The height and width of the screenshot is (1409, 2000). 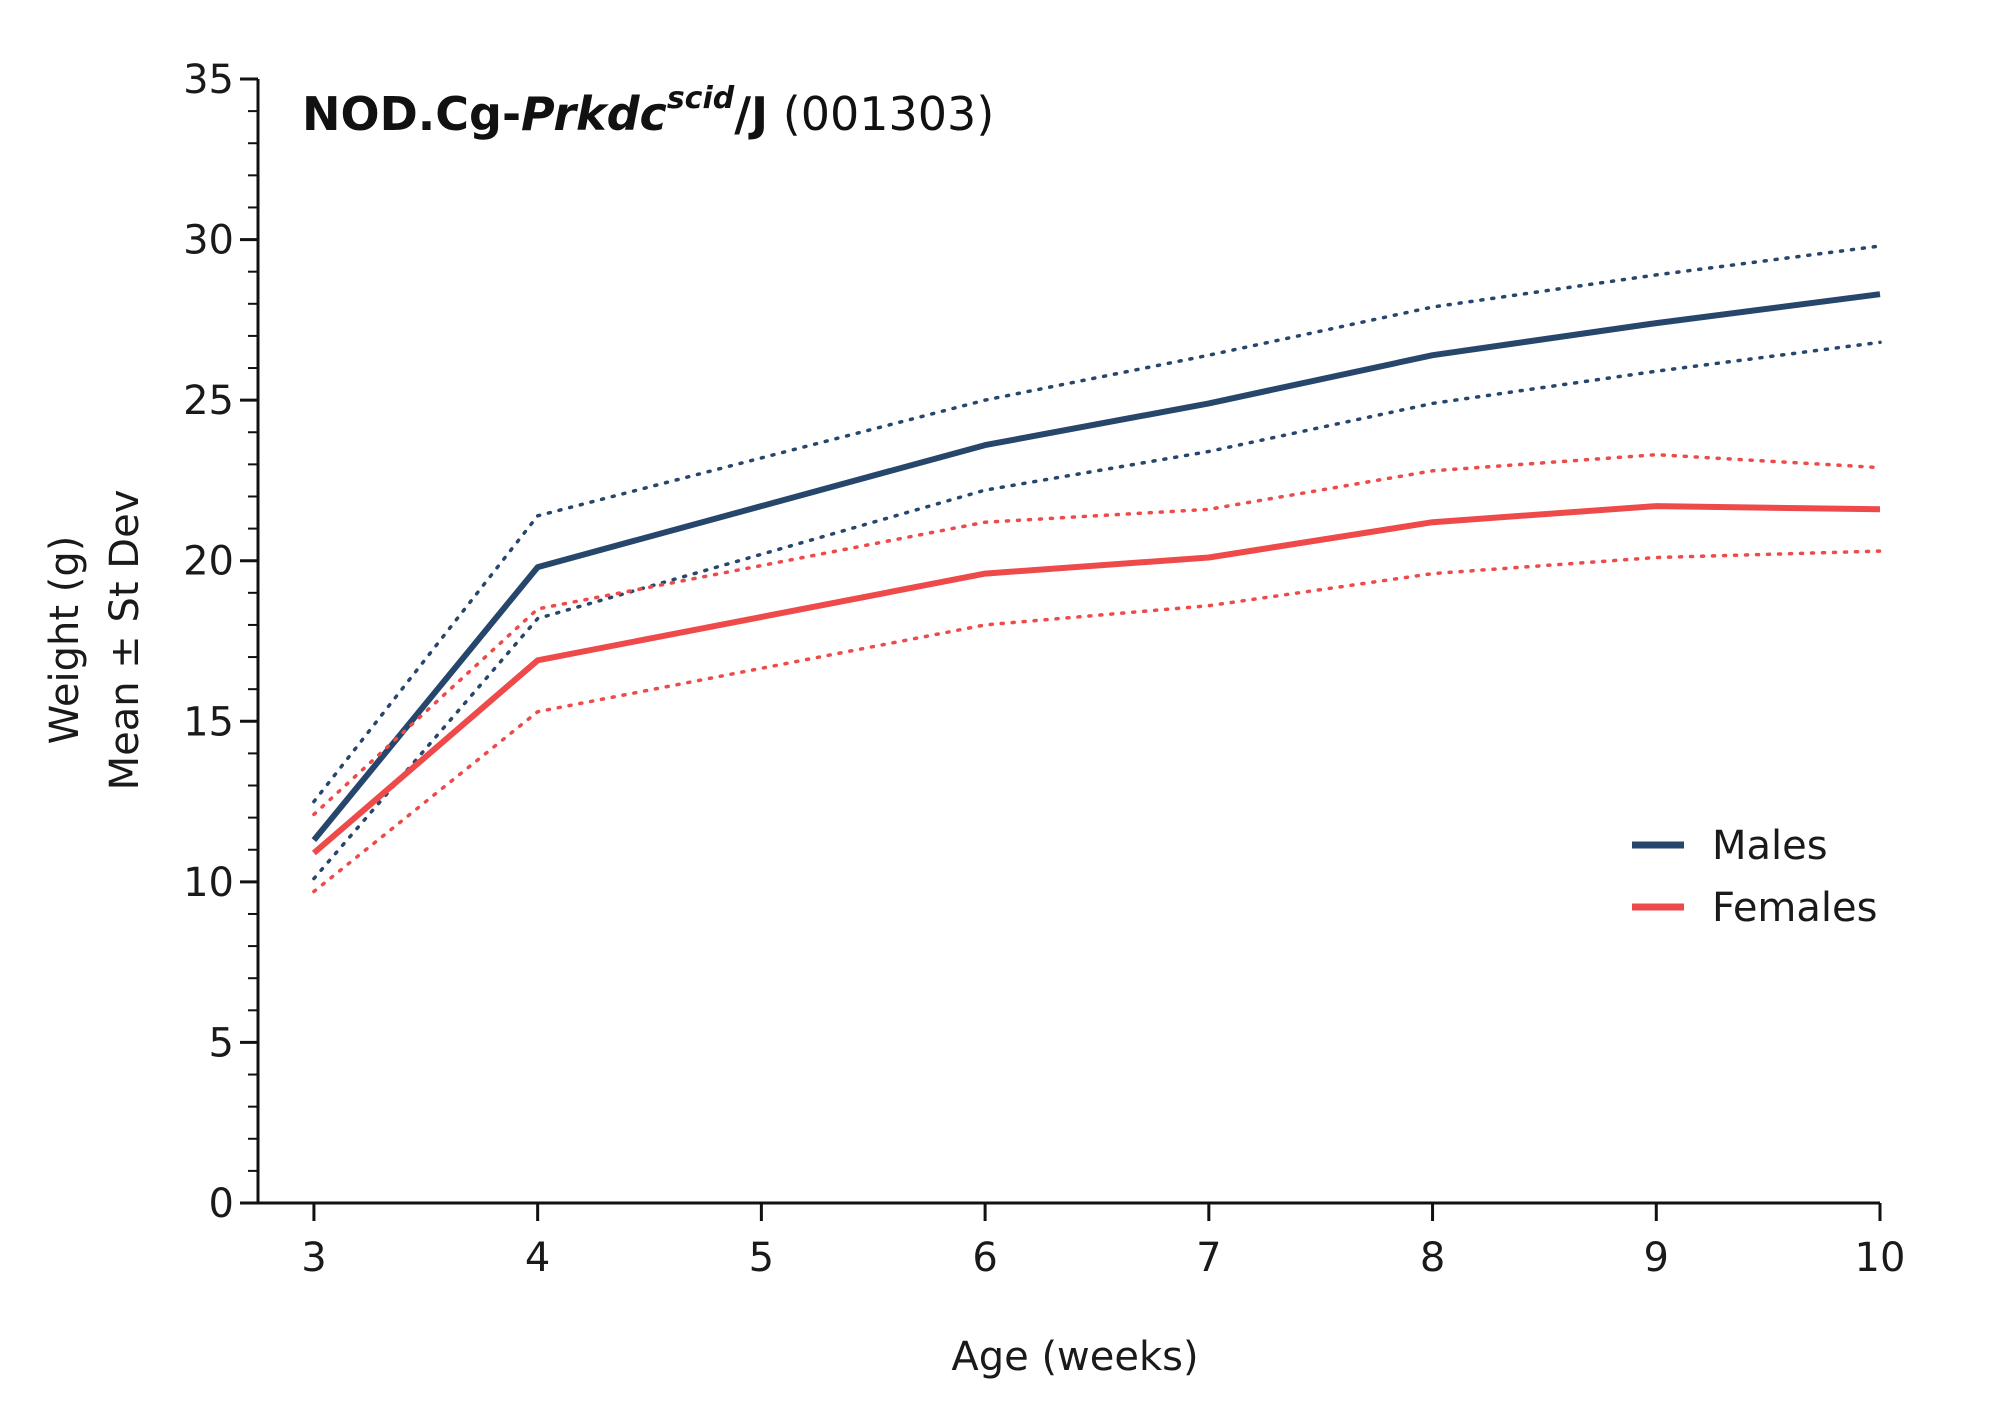 I want to click on x-tick-label-7: 7, so click(x=1208, y=1258).